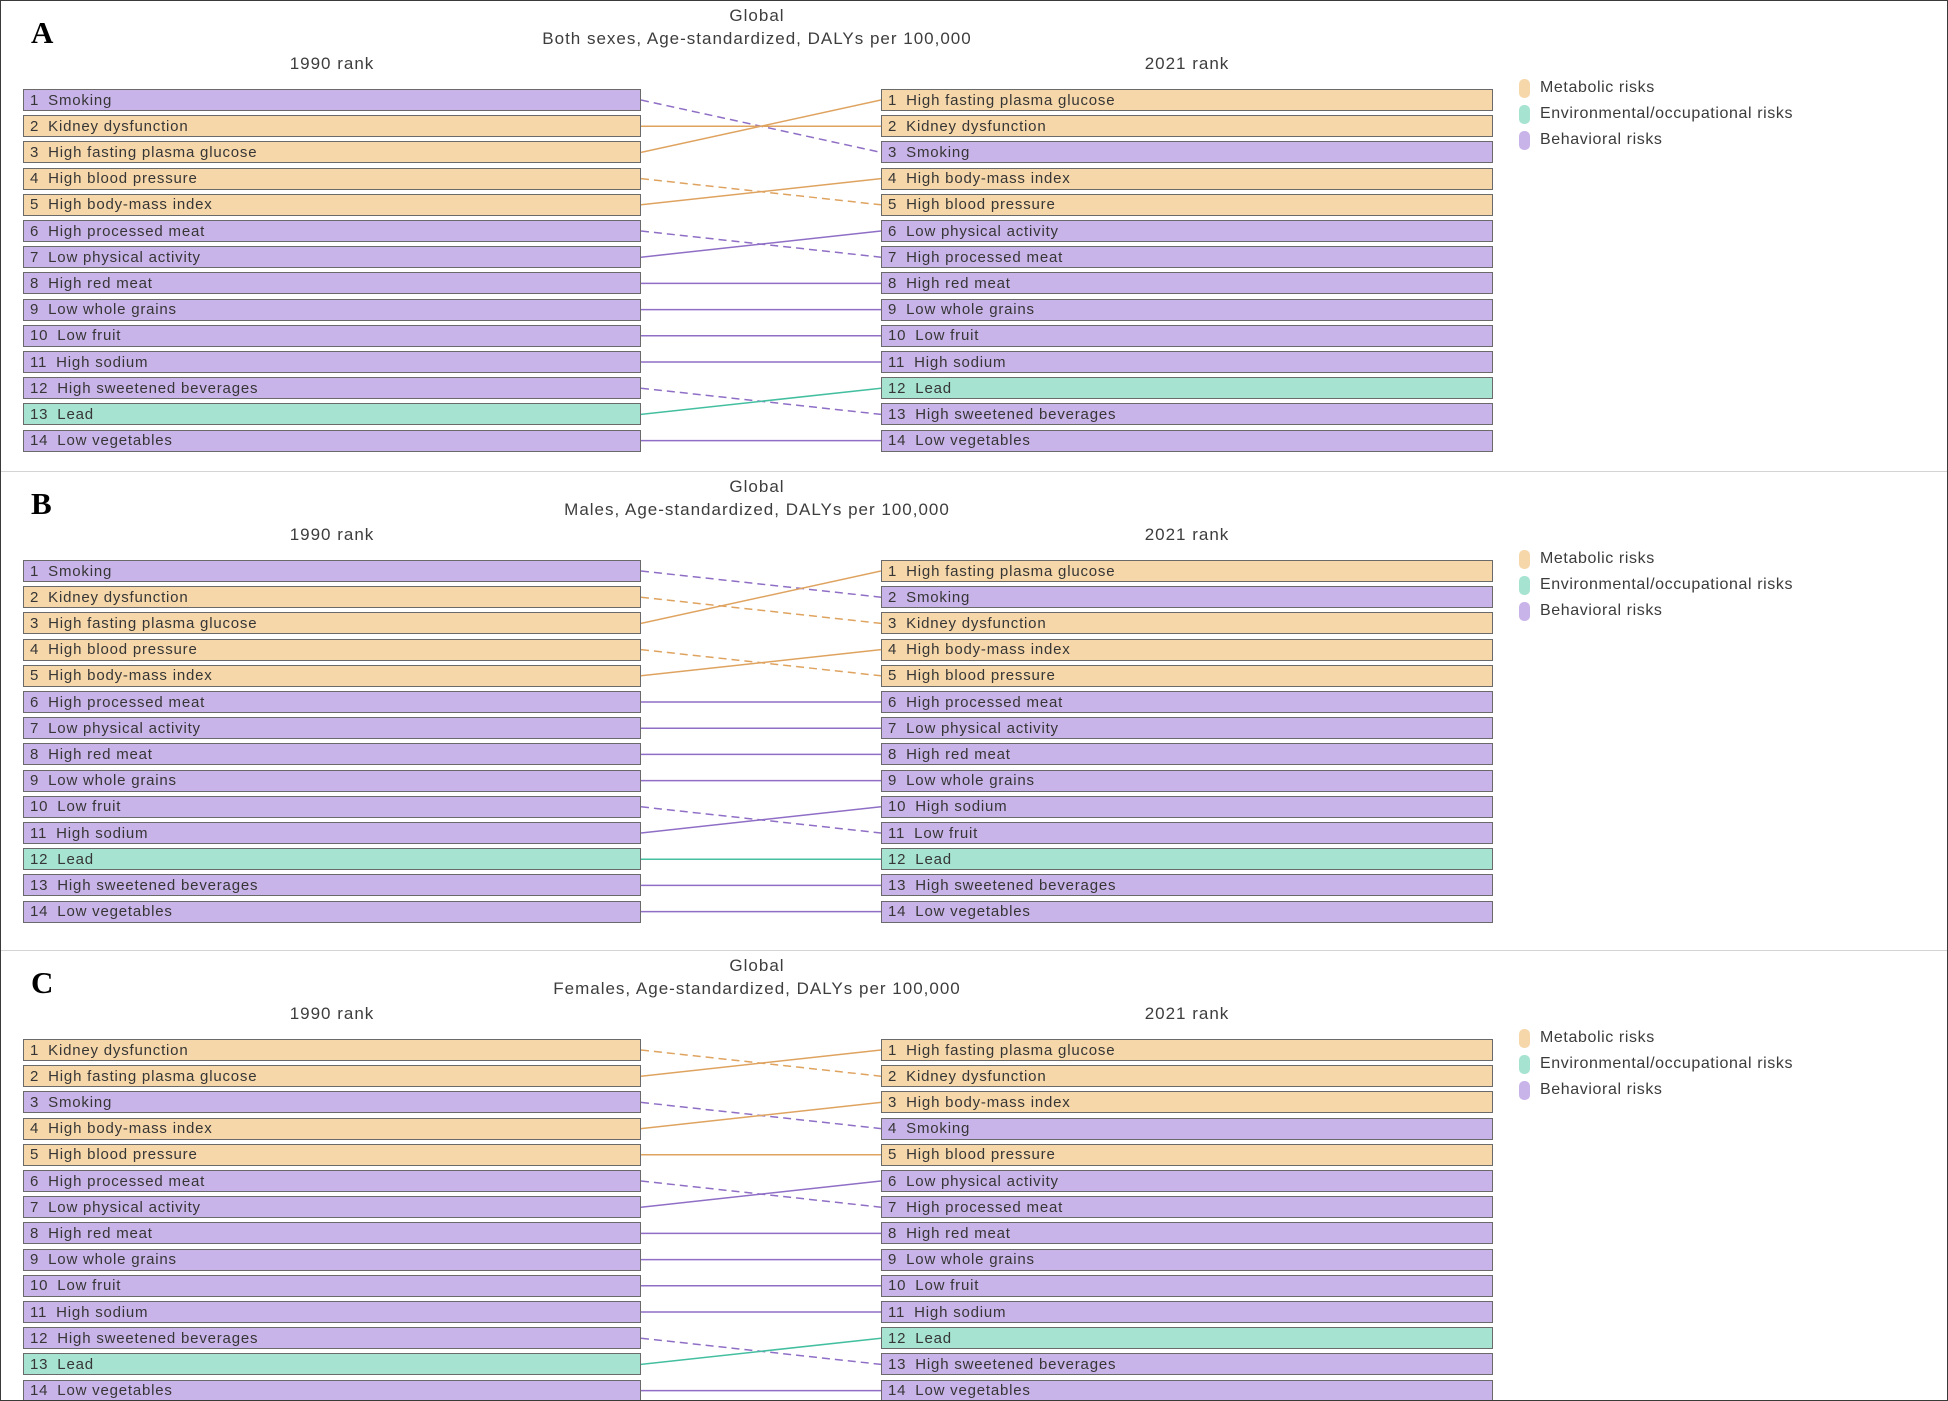 This screenshot has width=1948, height=1401. I want to click on rank-box: 10 Low fruit, so click(1187, 1285).